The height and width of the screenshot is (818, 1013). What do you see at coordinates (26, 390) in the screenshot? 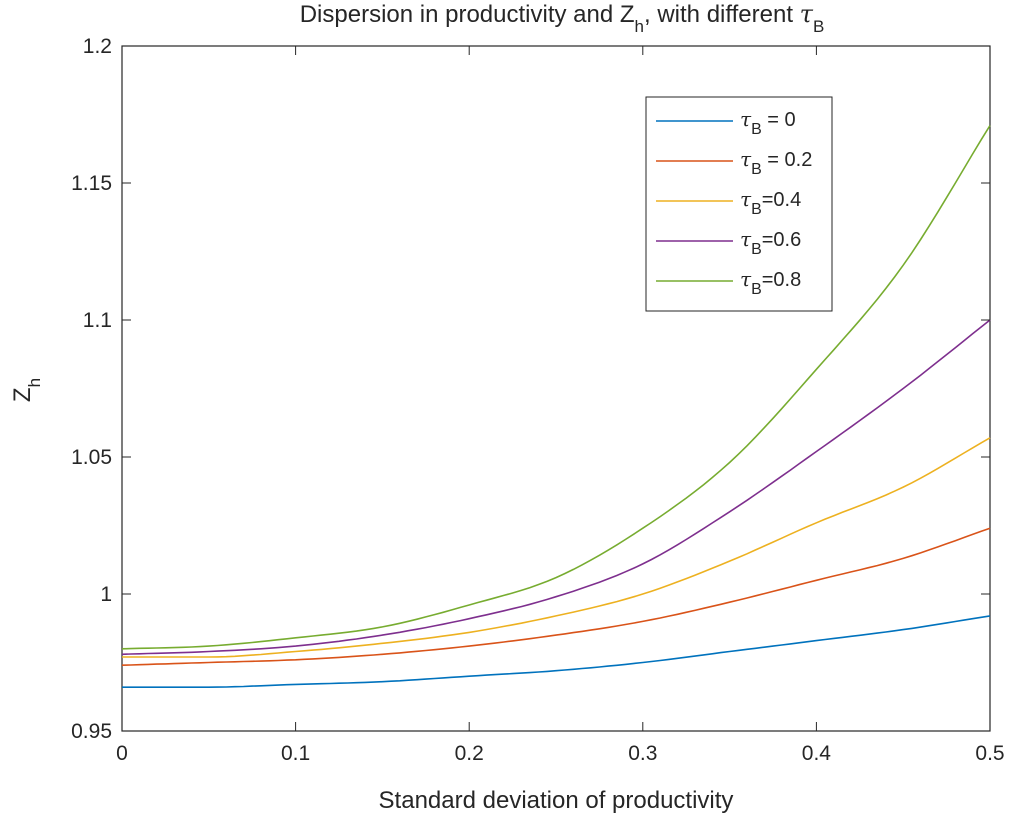
I see `y-axis-label: Zh` at bounding box center [26, 390].